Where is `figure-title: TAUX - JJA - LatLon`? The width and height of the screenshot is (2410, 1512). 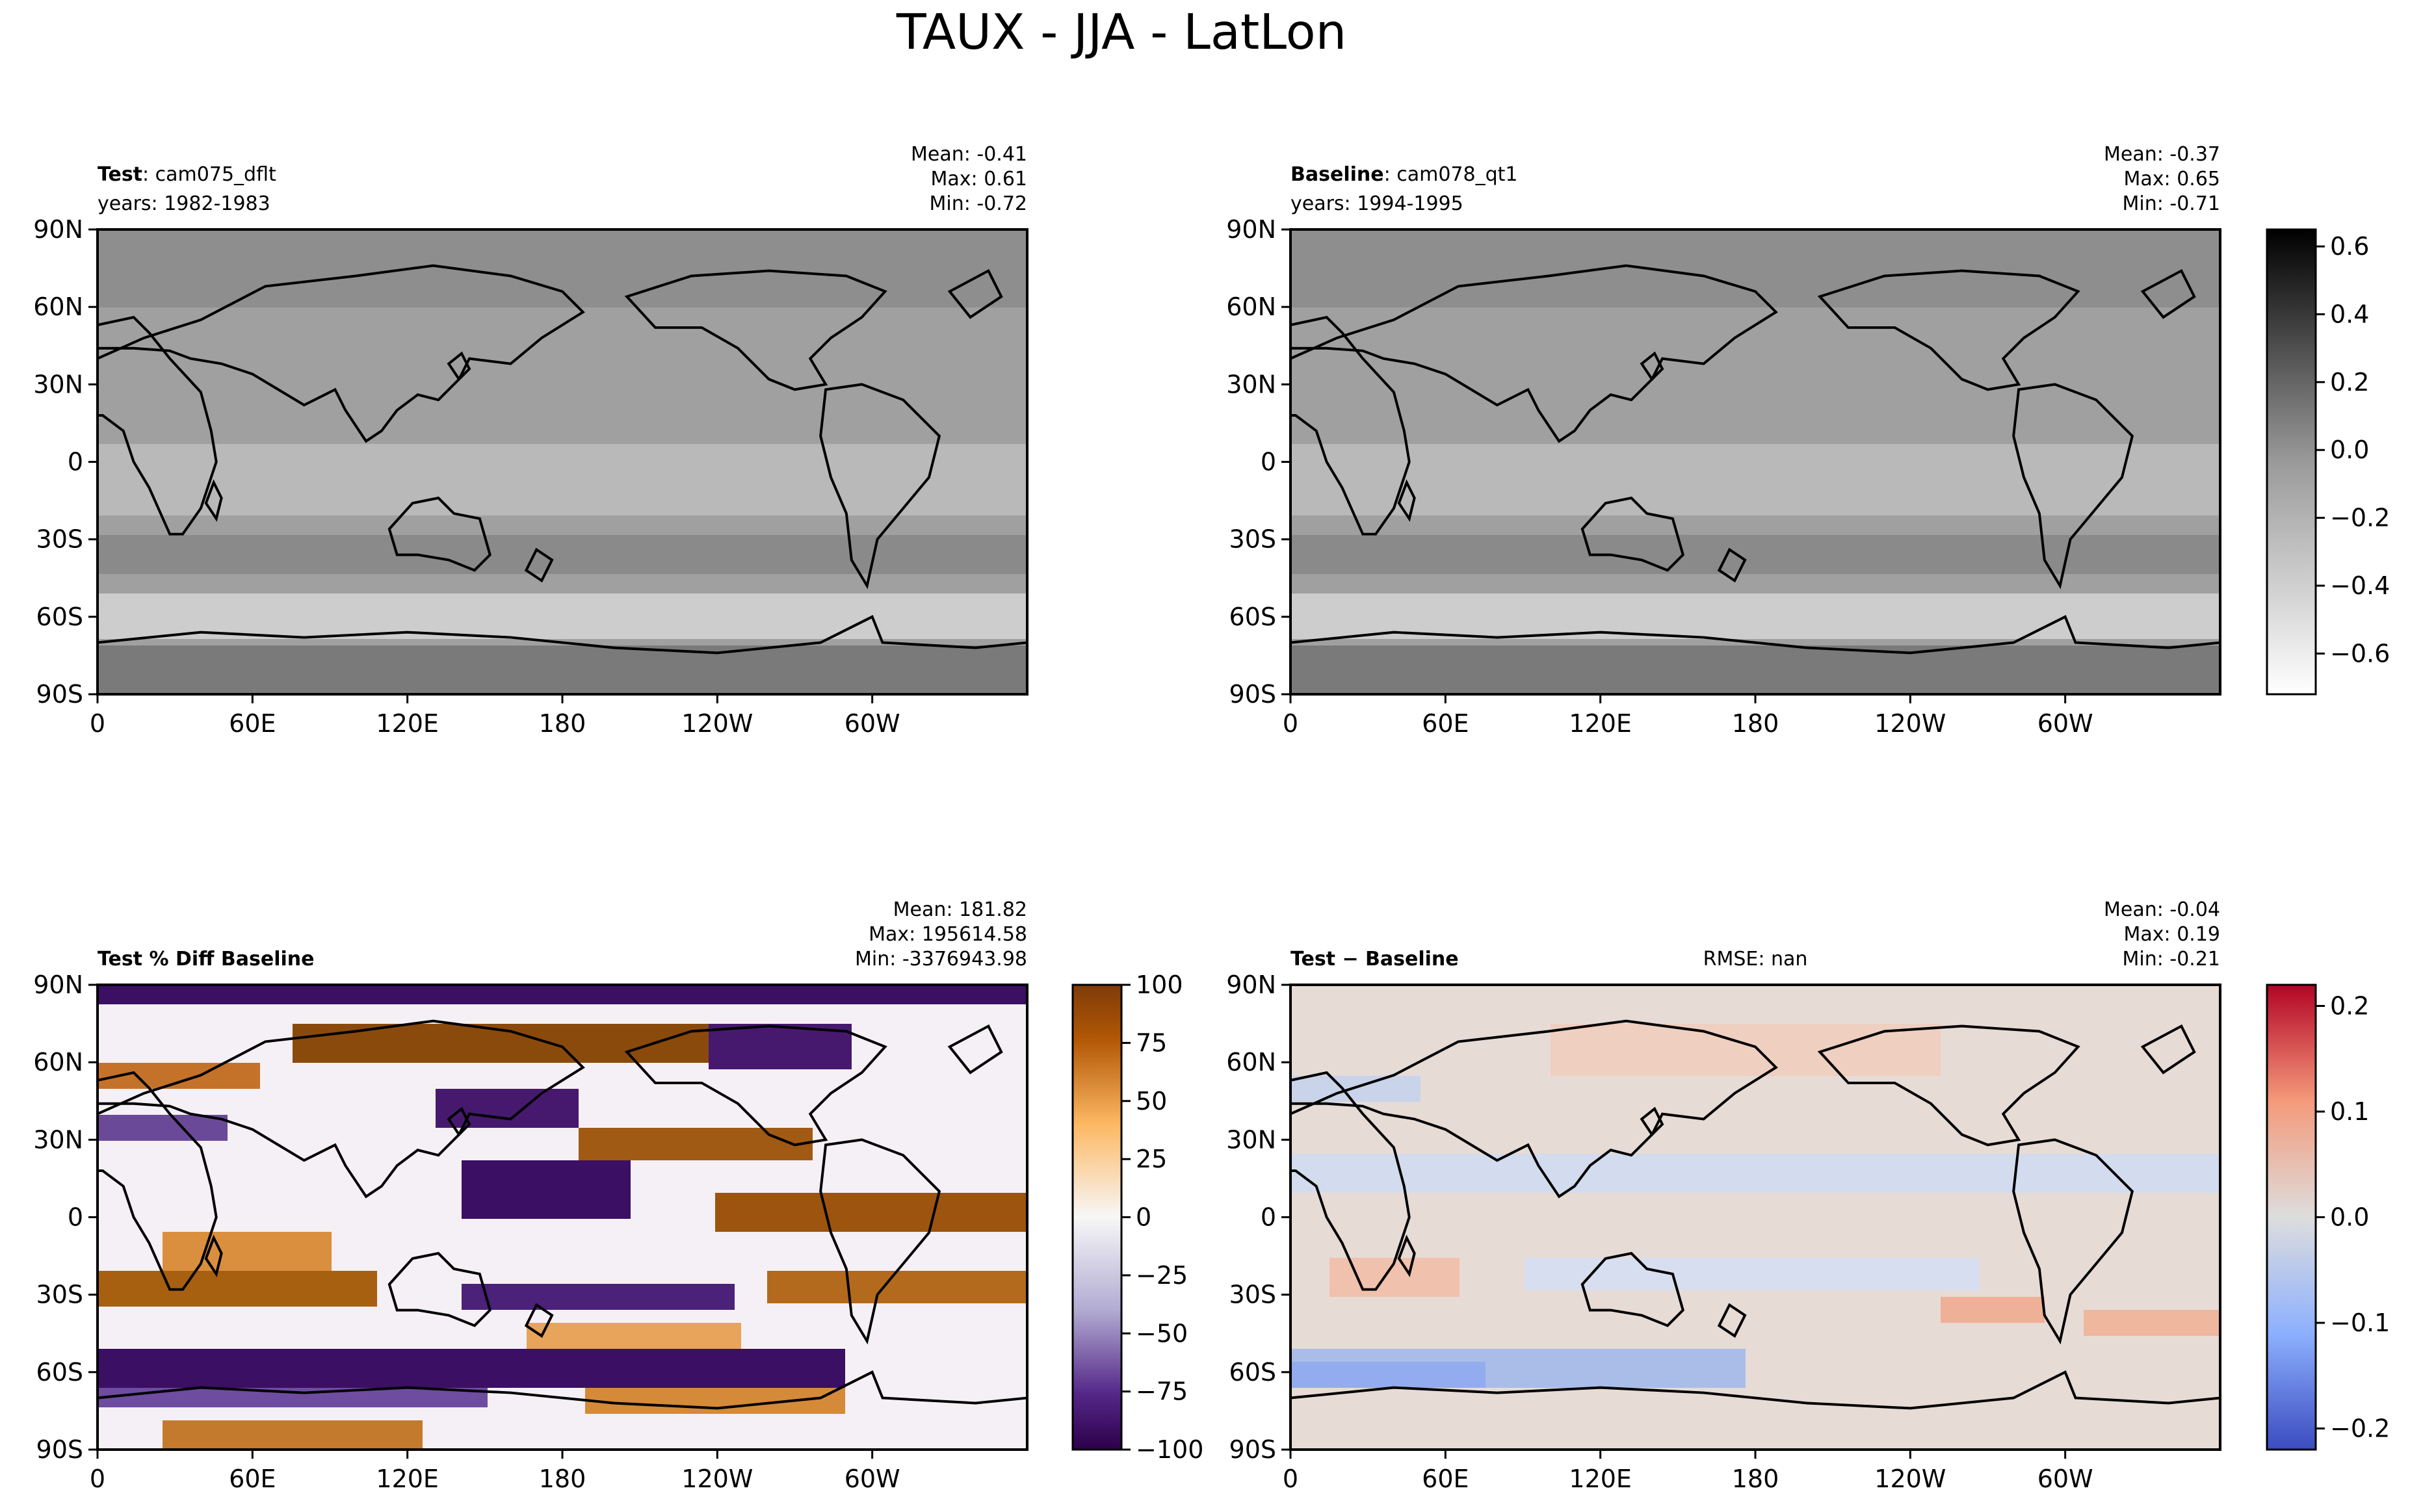 figure-title: TAUX - JJA - LatLon is located at coordinates (1121, 31).